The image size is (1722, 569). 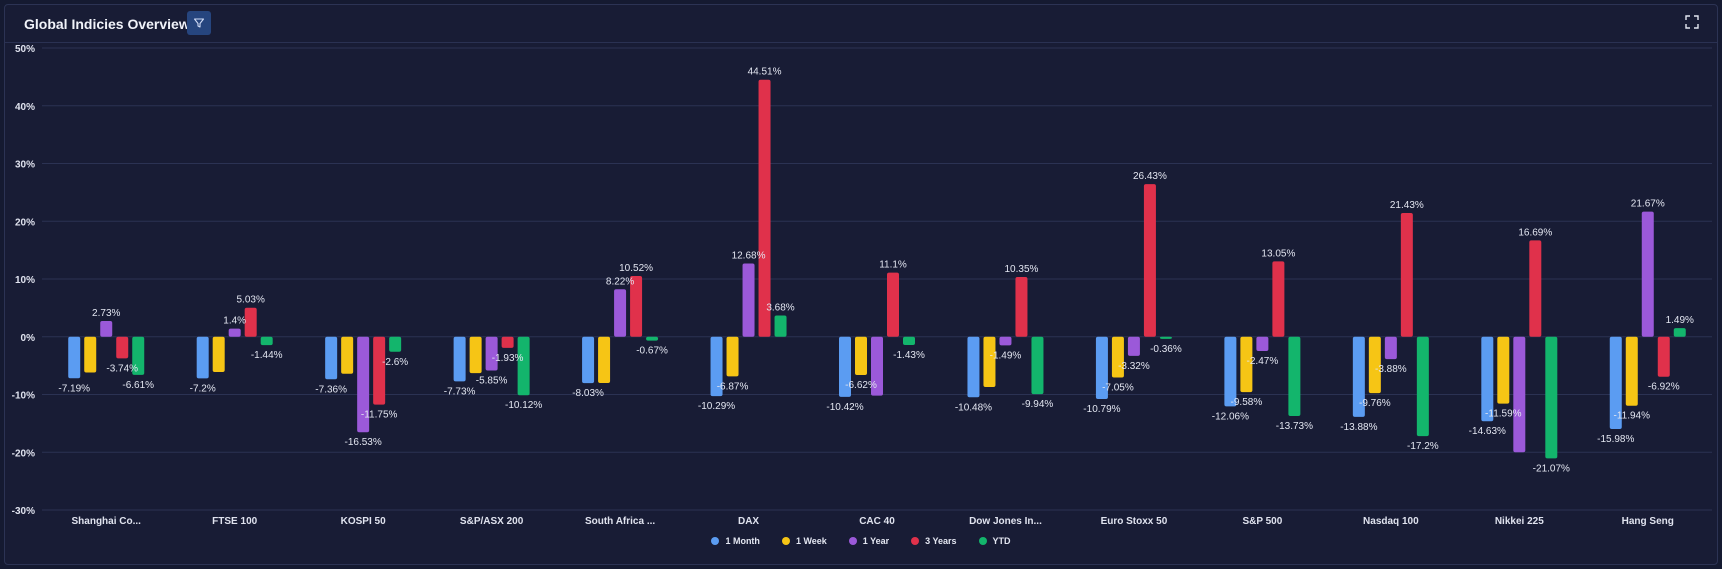 I want to click on legend-item: 1 Year, so click(x=869, y=541).